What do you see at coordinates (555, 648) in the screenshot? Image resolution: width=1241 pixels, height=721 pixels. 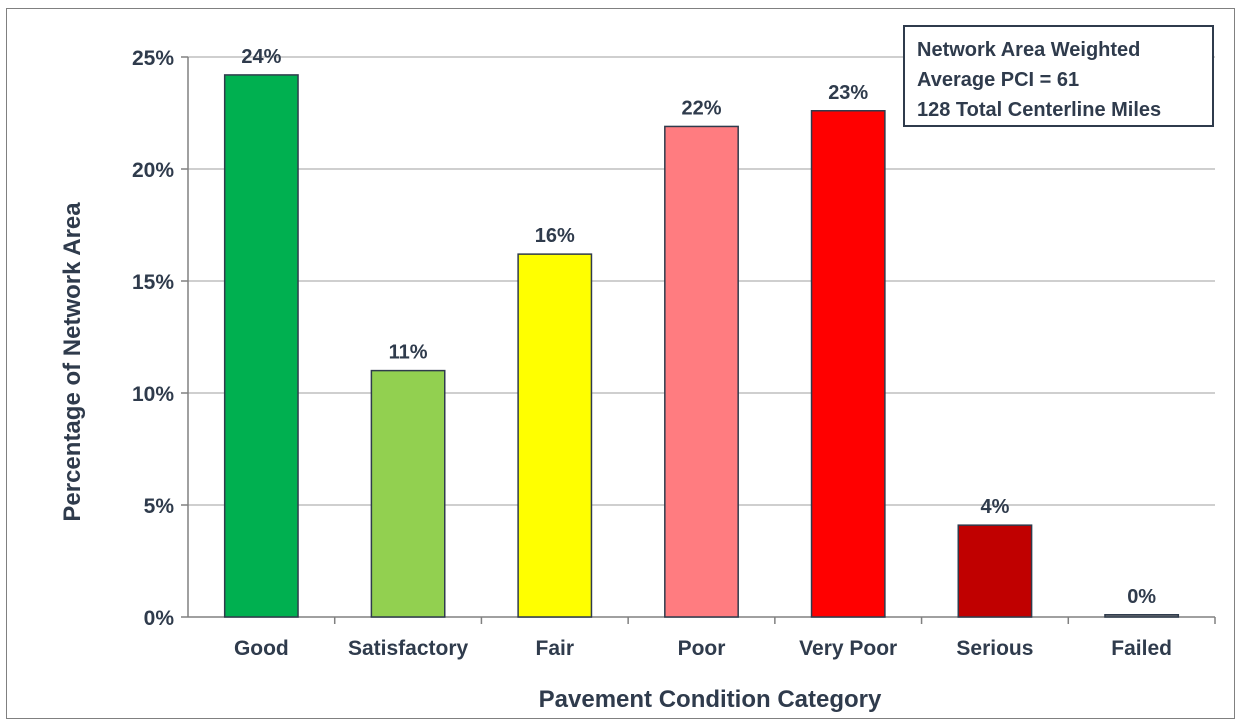 I see `x-tick-label: Fair` at bounding box center [555, 648].